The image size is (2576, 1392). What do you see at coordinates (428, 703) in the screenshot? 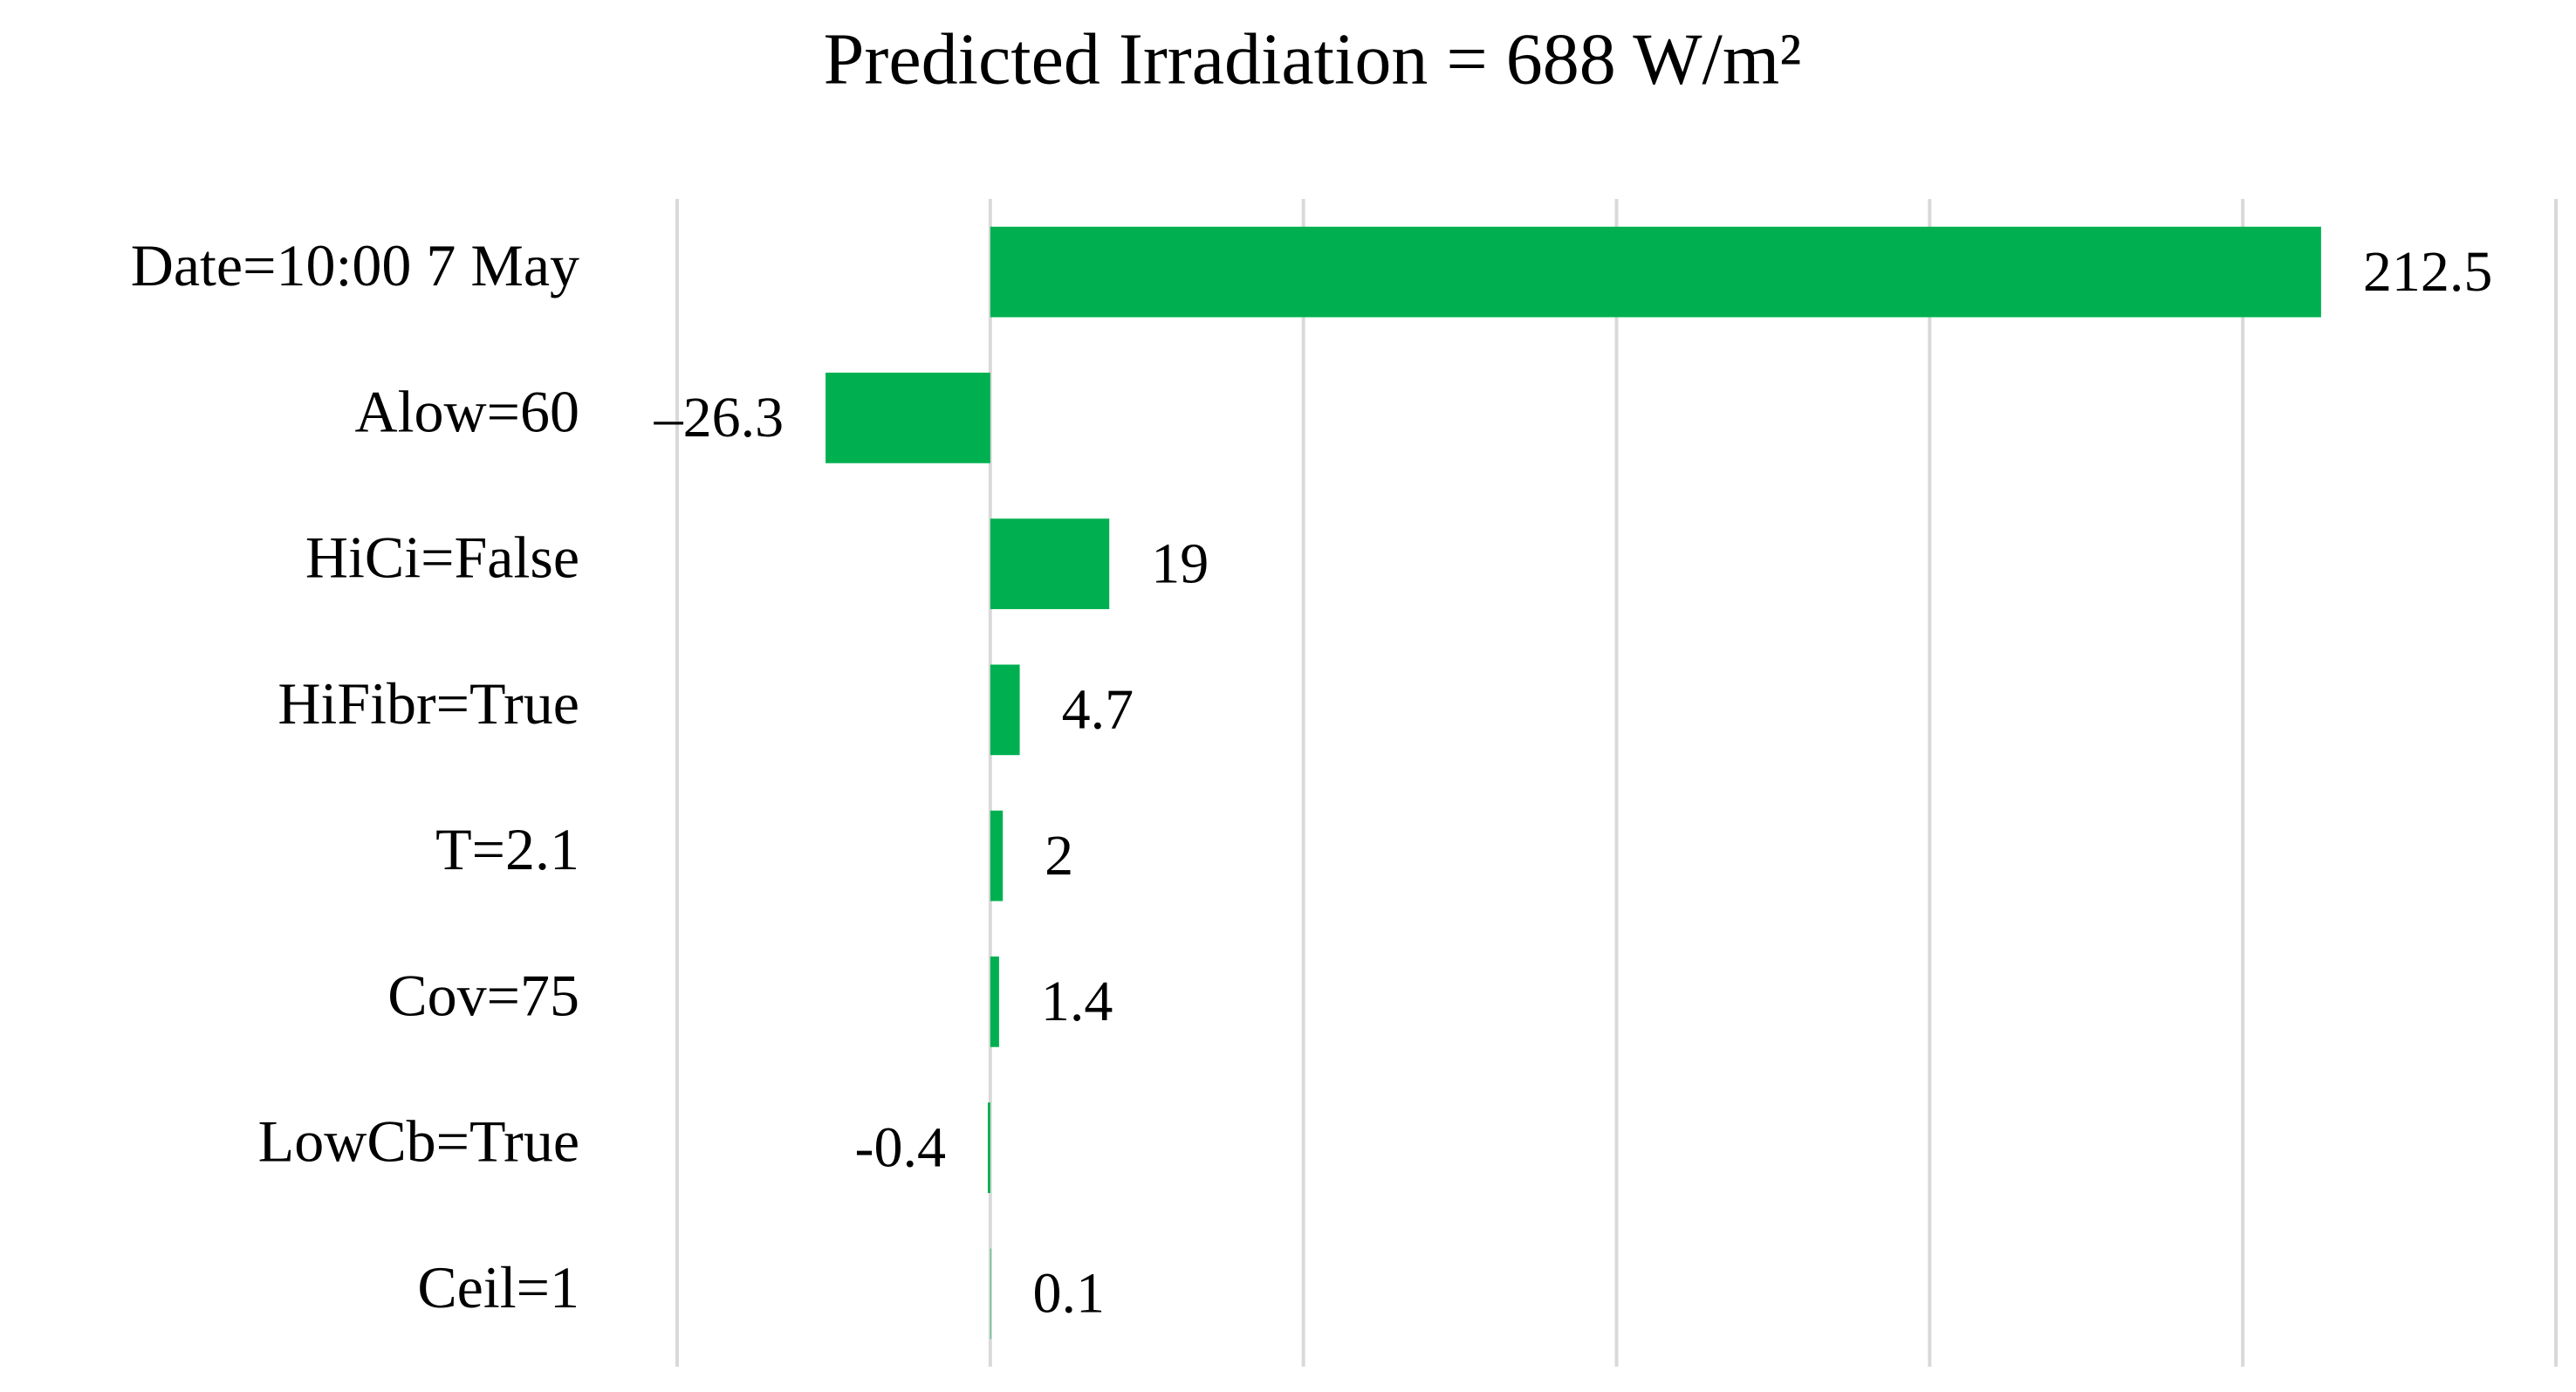
I see `y-tick-label: HiFibr=True` at bounding box center [428, 703].